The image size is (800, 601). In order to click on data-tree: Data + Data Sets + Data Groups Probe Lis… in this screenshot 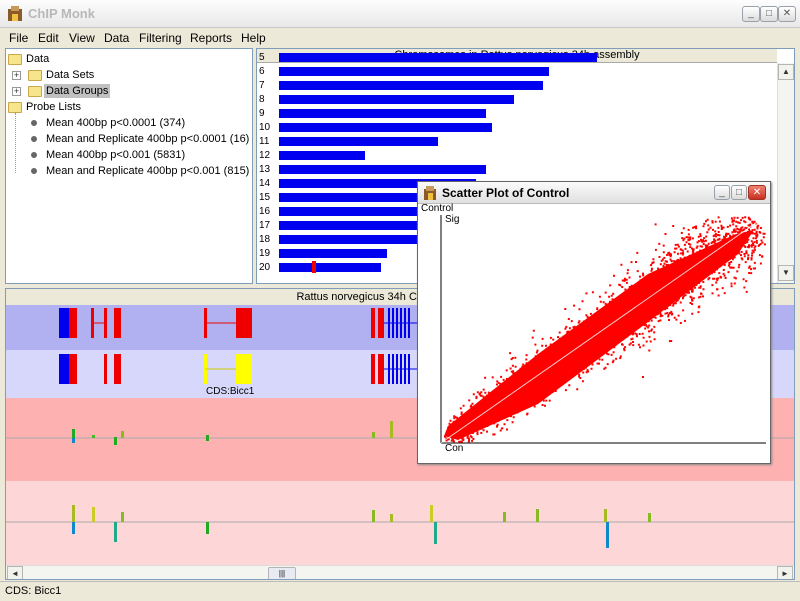, I will do `click(129, 166)`.